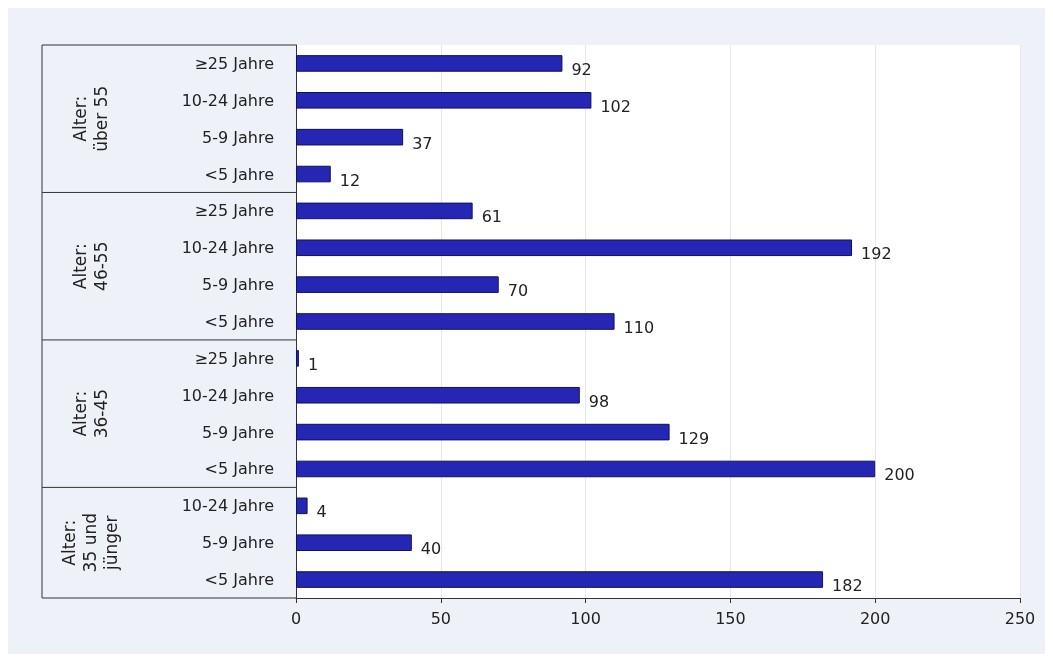 The image size is (1053, 662). Describe the element at coordinates (518, 291) in the screenshot. I see `data-label: 70` at that location.